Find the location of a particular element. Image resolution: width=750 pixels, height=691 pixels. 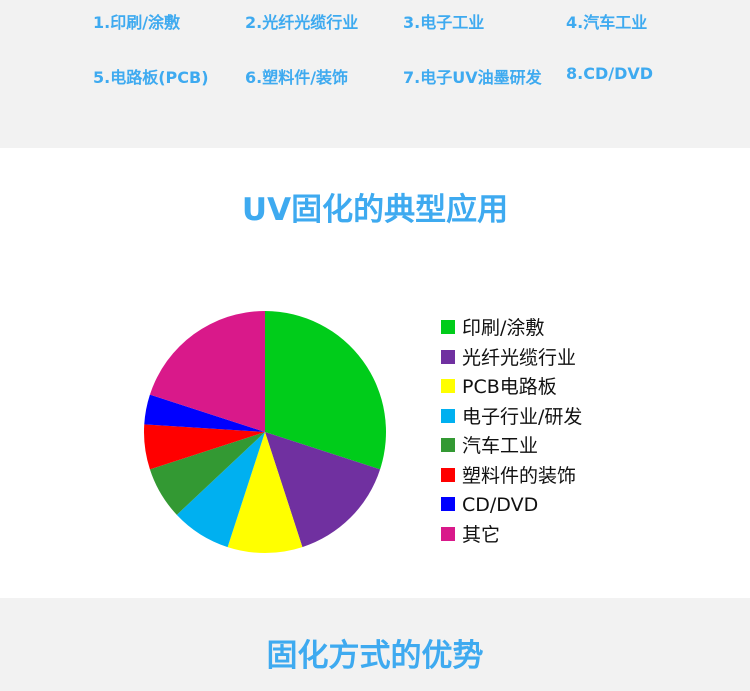

legend-item: 塑料件的装饰 is located at coordinates (508, 476).